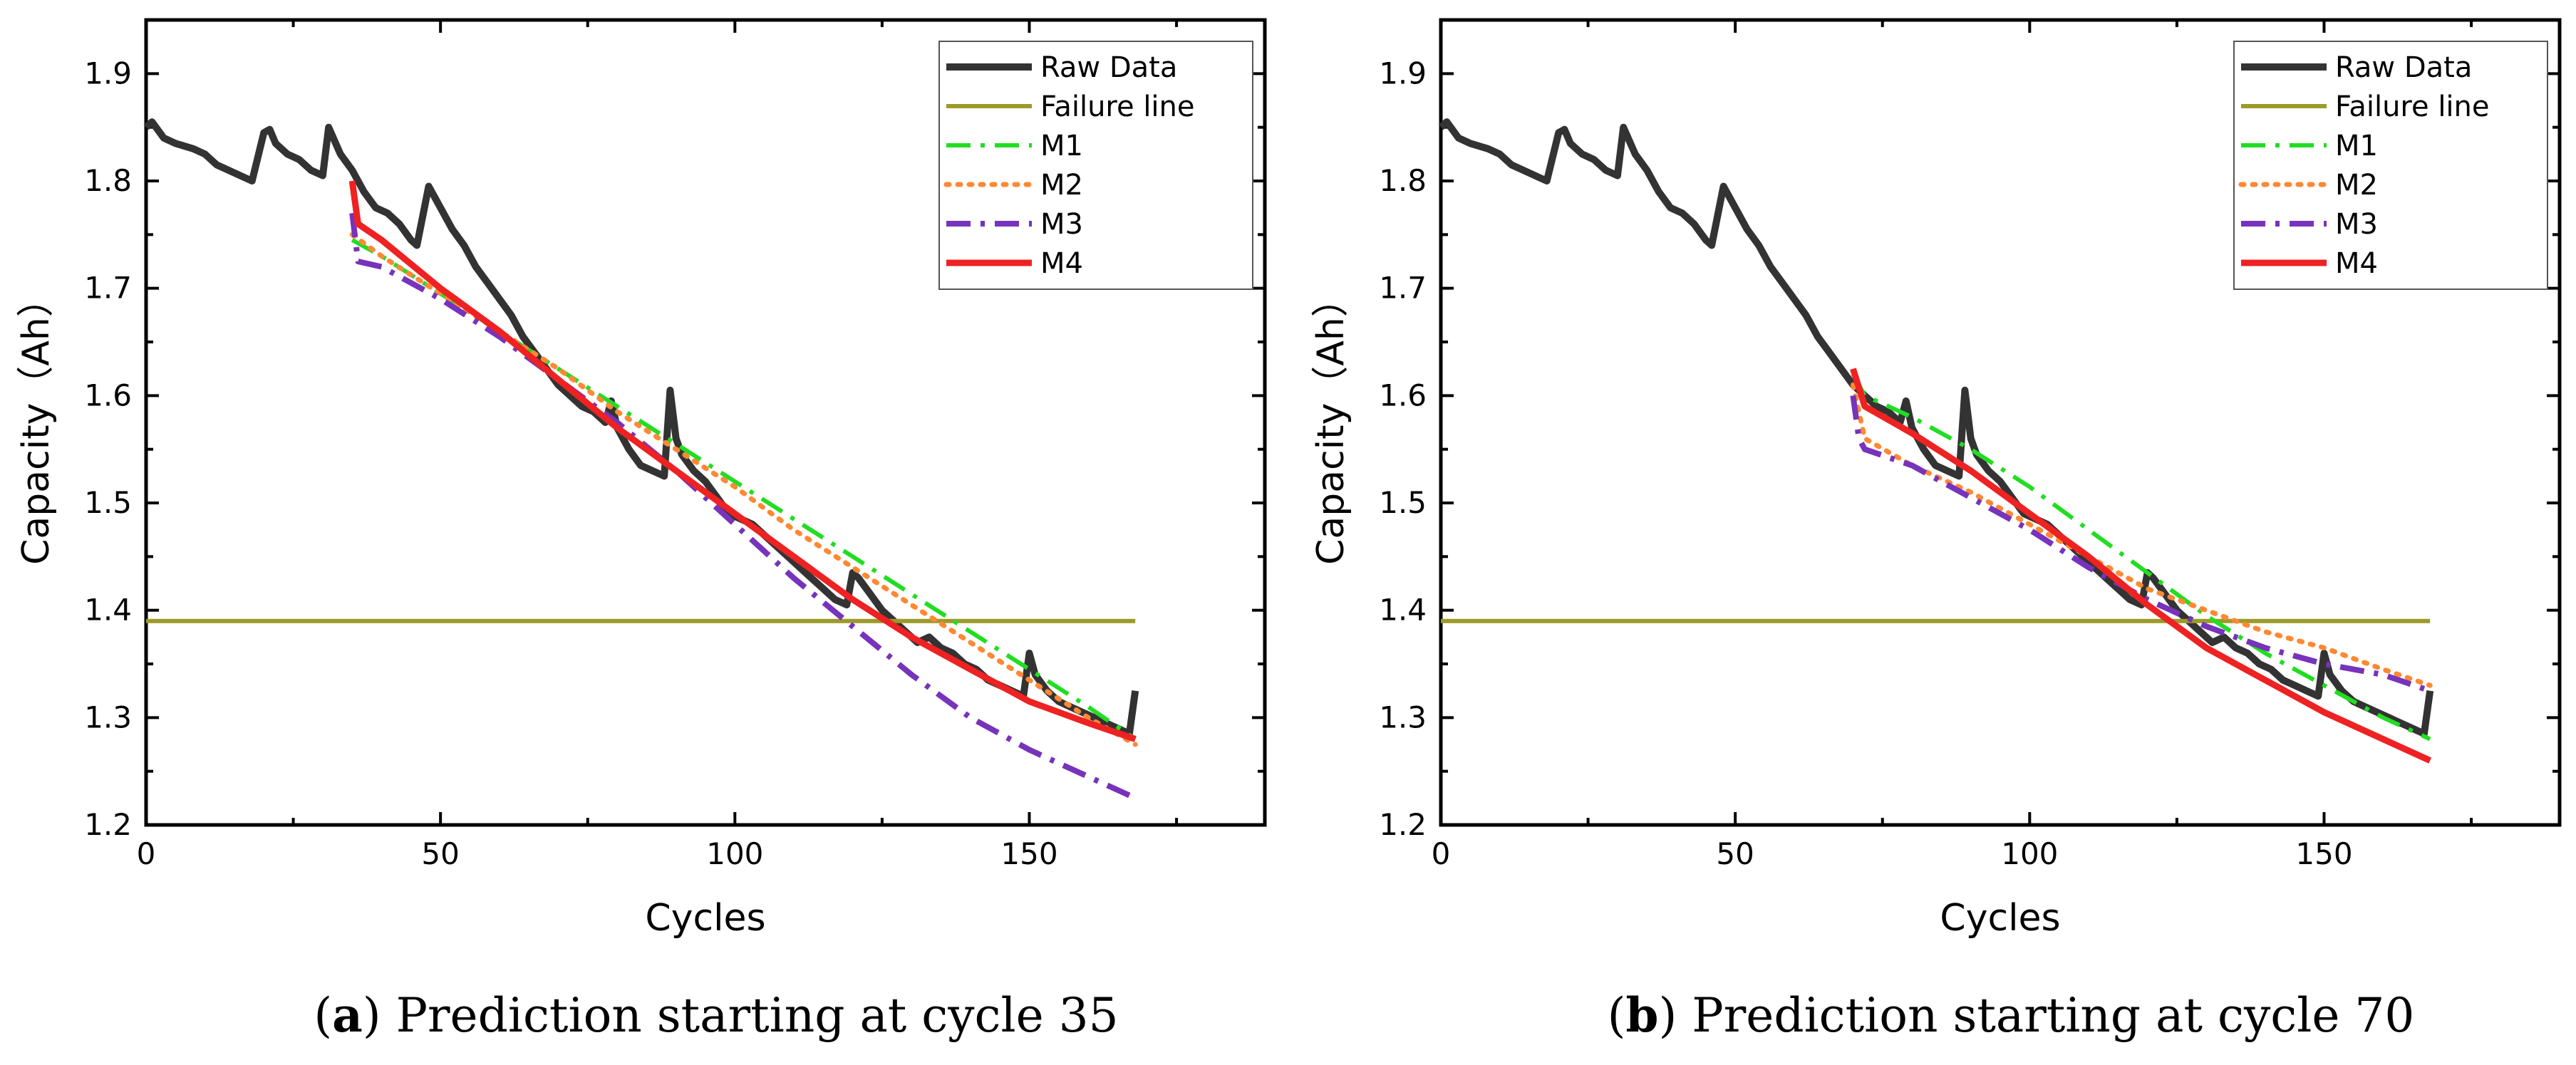 This screenshot has height=1065, width=2576. I want to click on series-m2-line, so click(2141, 535).